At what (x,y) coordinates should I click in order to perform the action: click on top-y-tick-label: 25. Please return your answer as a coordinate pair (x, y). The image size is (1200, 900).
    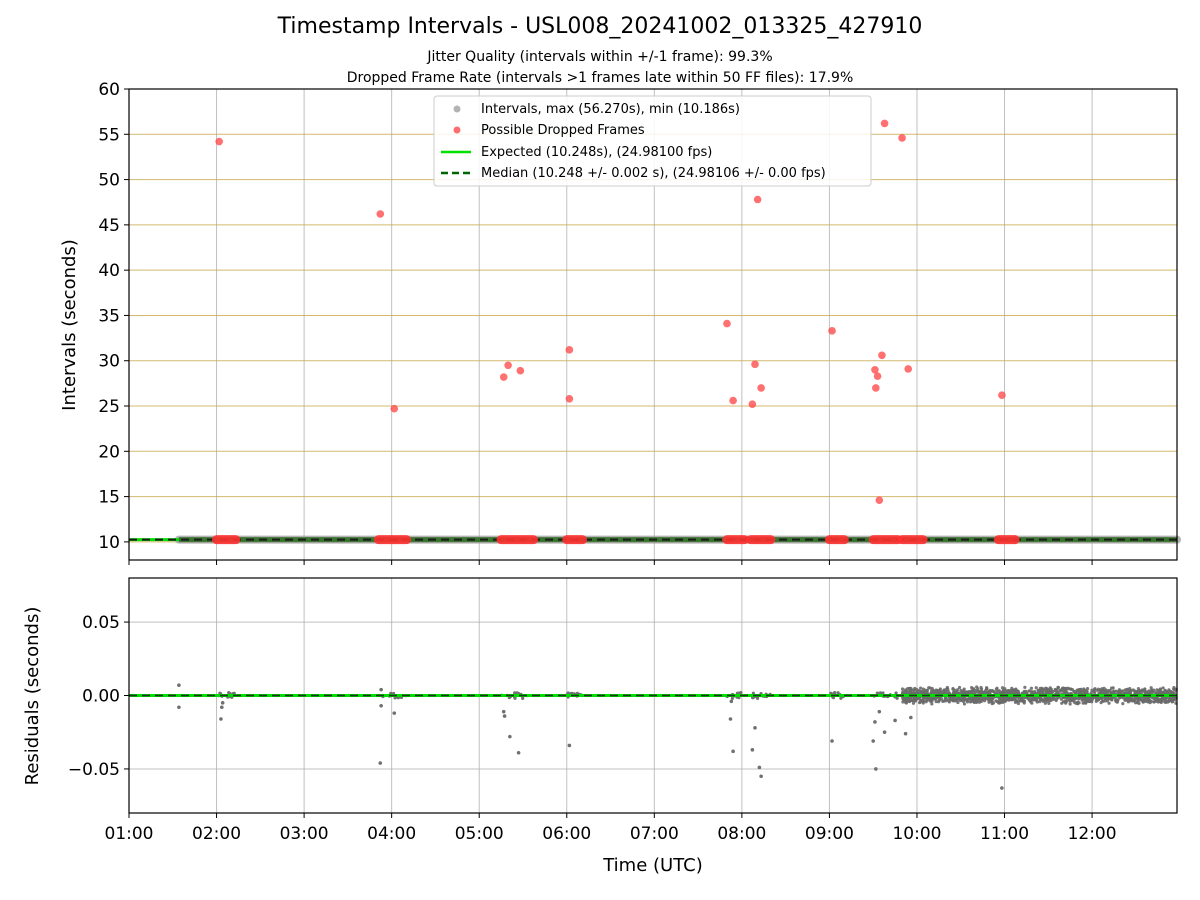
    Looking at the image, I should click on (109, 407).